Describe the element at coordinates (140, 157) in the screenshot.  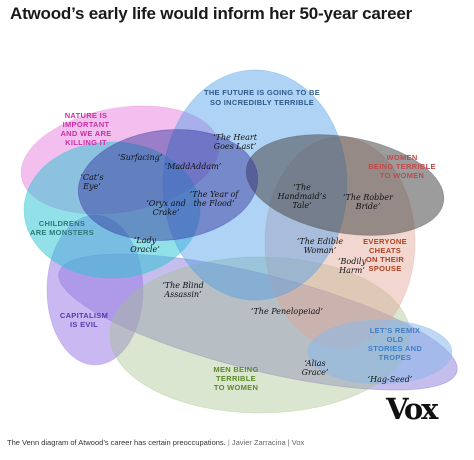
I see `work-label: ‘Surfacing’` at that location.